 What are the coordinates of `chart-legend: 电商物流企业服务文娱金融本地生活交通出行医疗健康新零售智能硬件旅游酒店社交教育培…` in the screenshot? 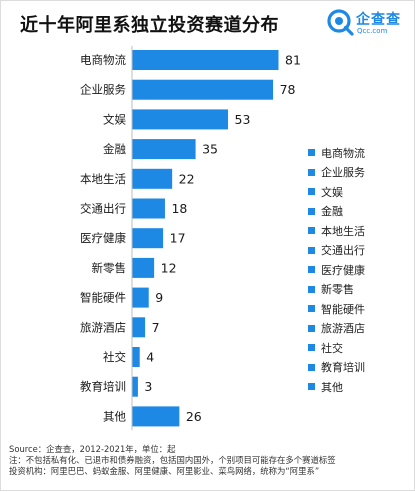 It's located at (360, 270).